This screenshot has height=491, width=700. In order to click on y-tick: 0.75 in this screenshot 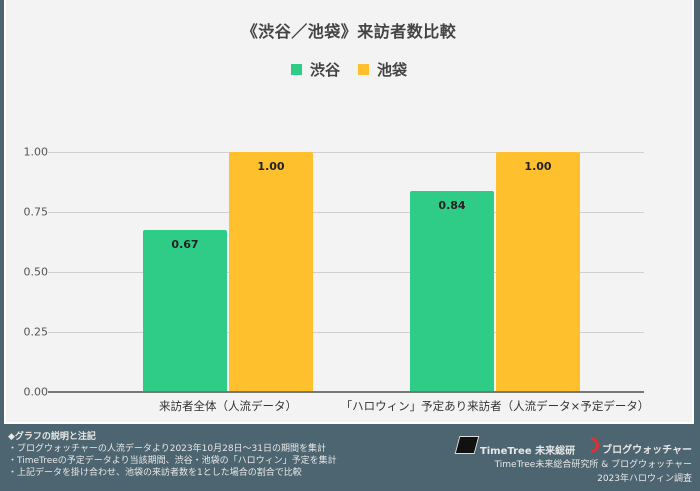, I will do `click(36, 212)`.